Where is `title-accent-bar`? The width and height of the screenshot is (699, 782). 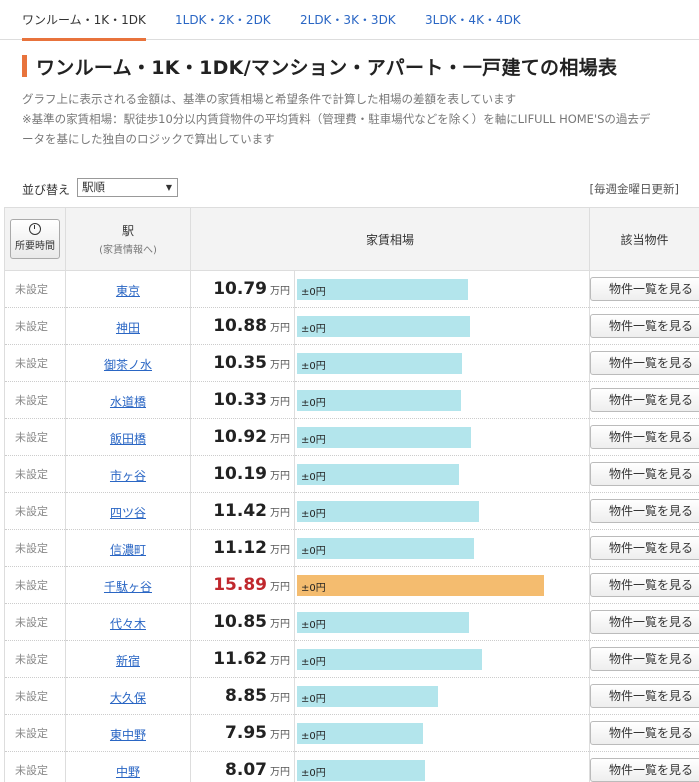
title-accent-bar is located at coordinates (24, 66).